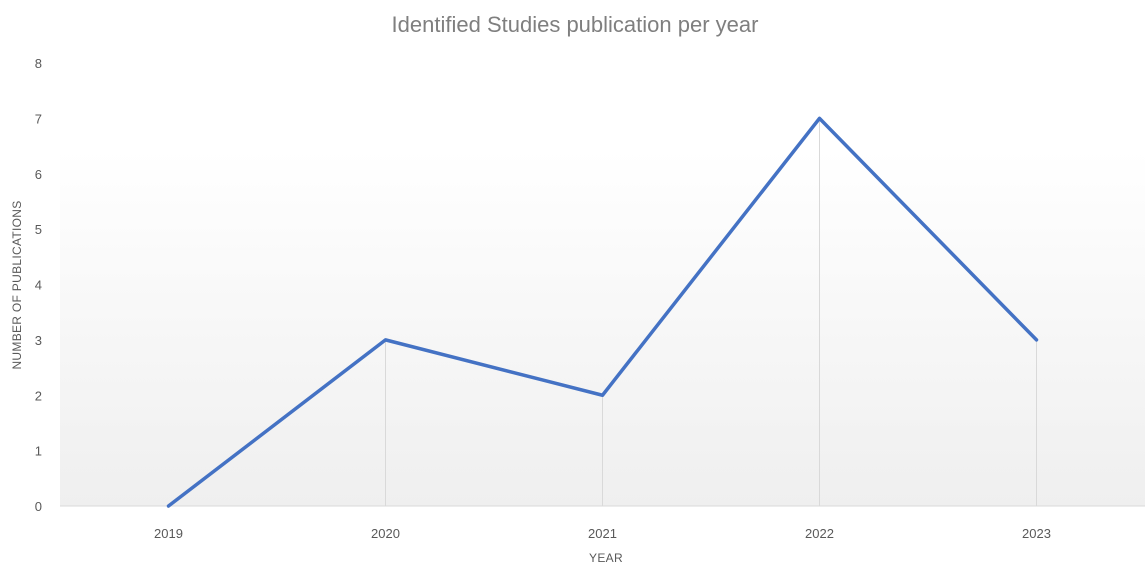 The height and width of the screenshot is (567, 1145). What do you see at coordinates (819, 533) in the screenshot?
I see `x-tick-label: 2022` at bounding box center [819, 533].